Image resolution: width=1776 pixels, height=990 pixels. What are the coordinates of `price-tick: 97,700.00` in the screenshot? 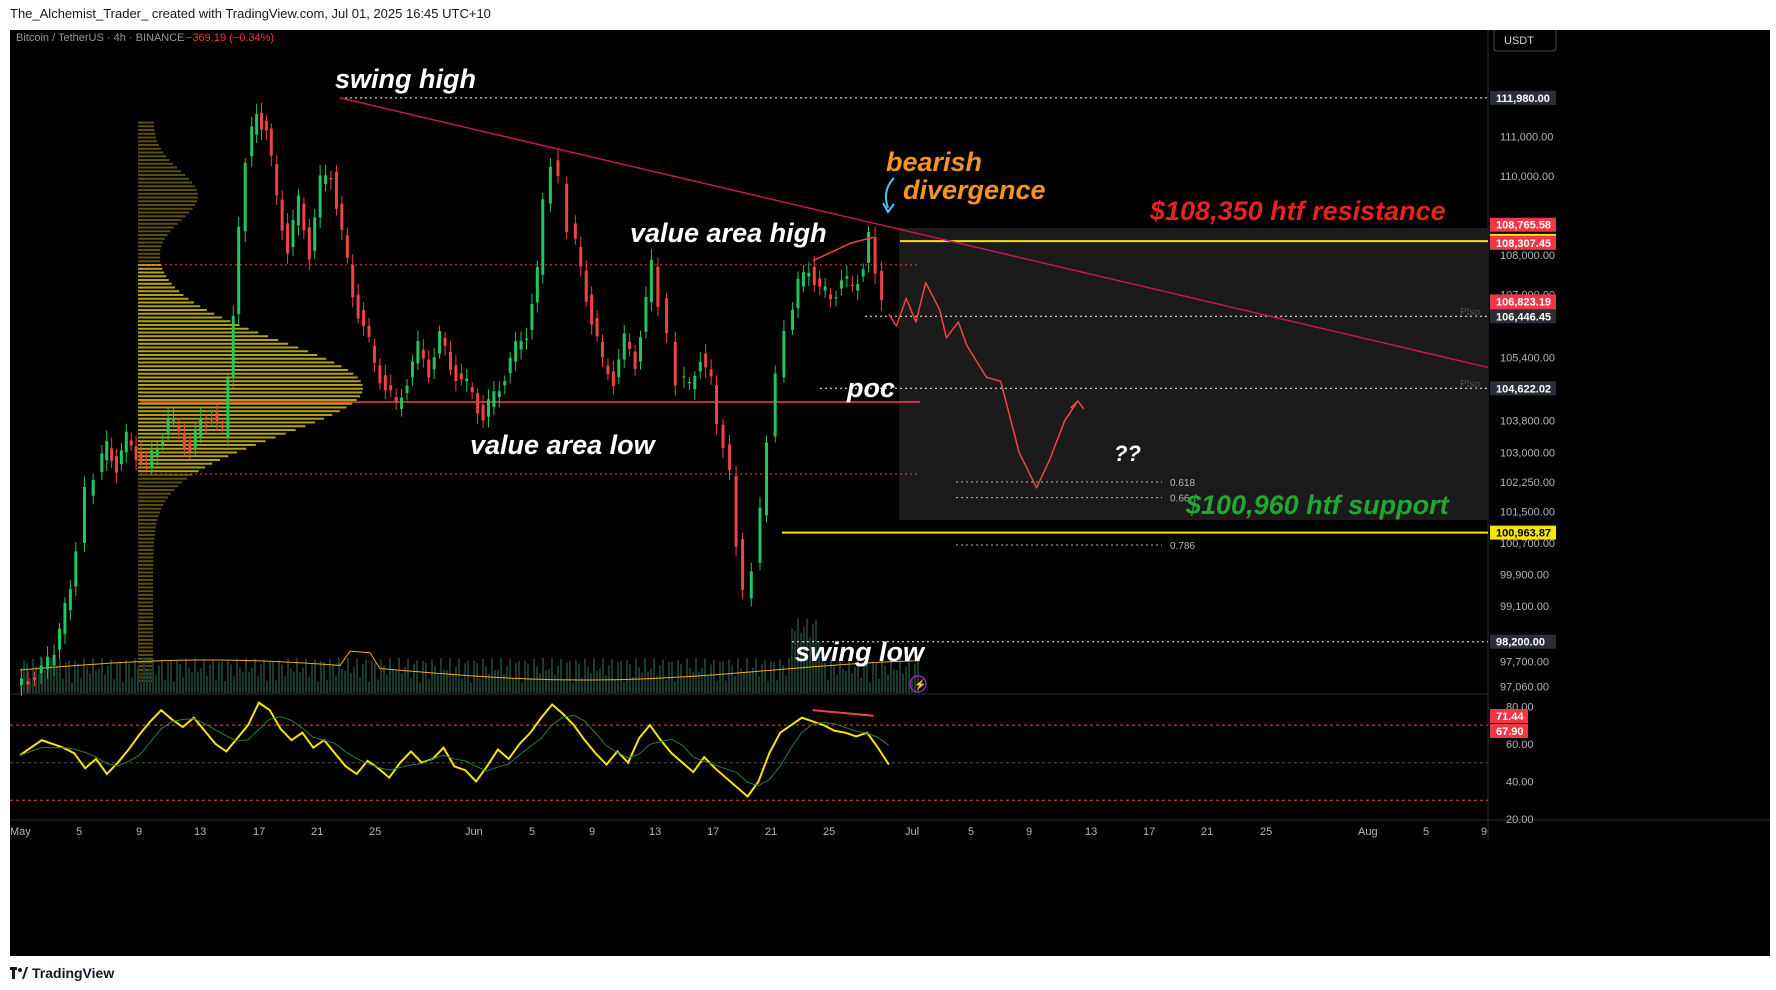 It's located at (1524, 662).